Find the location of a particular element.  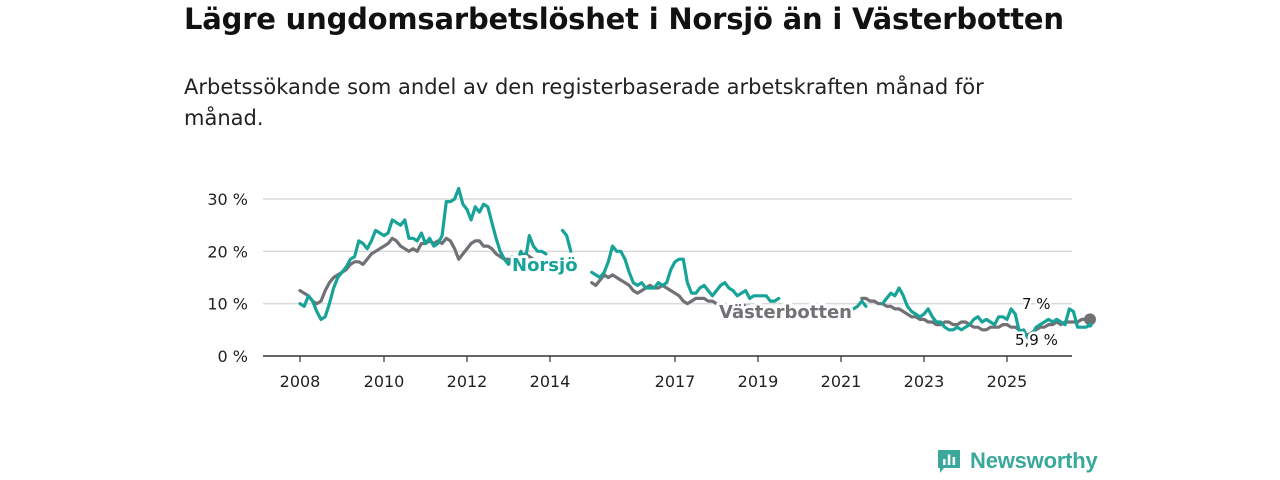

series-label-vasterbotten-halo: Västerbotten is located at coordinates (785, 312).